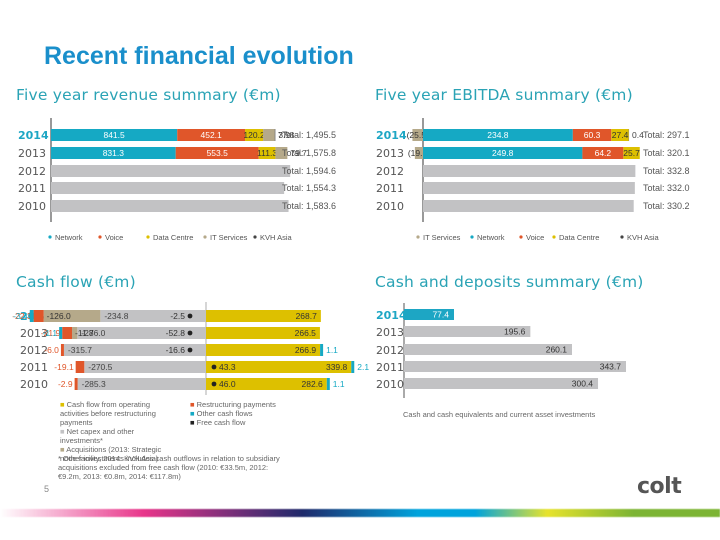 Image resolution: width=720 pixels, height=540 pixels. I want to click on revenue-total-label: Total: 1,495.5, so click(309, 135).